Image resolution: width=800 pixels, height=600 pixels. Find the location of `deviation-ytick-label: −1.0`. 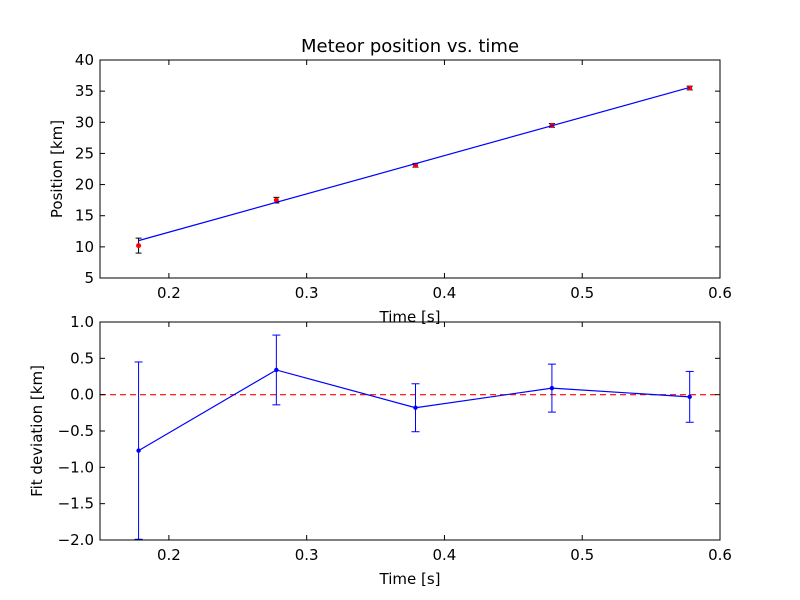

deviation-ytick-label: −1.0 is located at coordinates (76, 467).